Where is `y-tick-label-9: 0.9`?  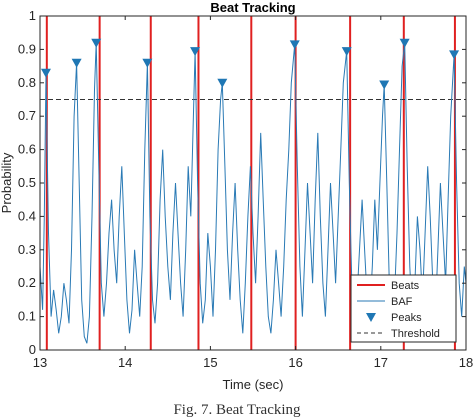 y-tick-label-9: 0.9 is located at coordinates (27, 48).